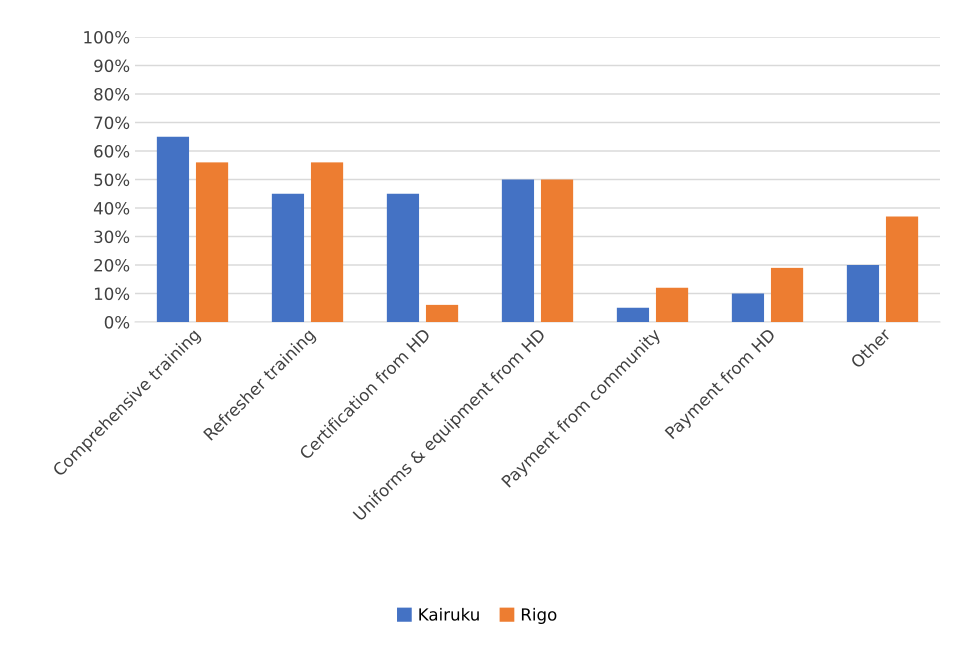  I want to click on y-tick-label: 10%, so click(112, 293).